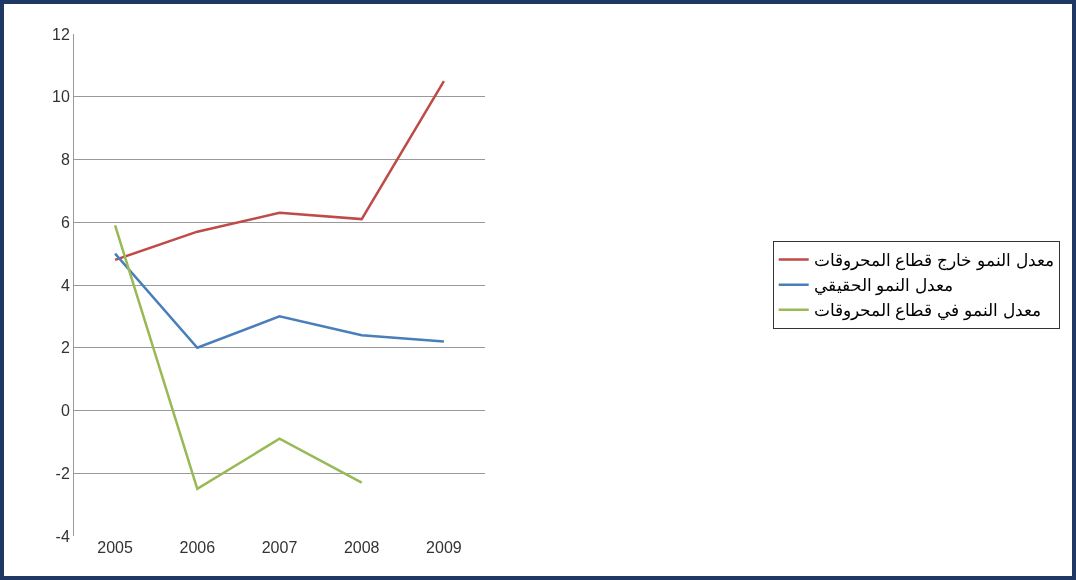 This screenshot has width=1076, height=580. I want to click on legend-label: معدل النمو خارج قطاع المحروقات, so click(933, 261).